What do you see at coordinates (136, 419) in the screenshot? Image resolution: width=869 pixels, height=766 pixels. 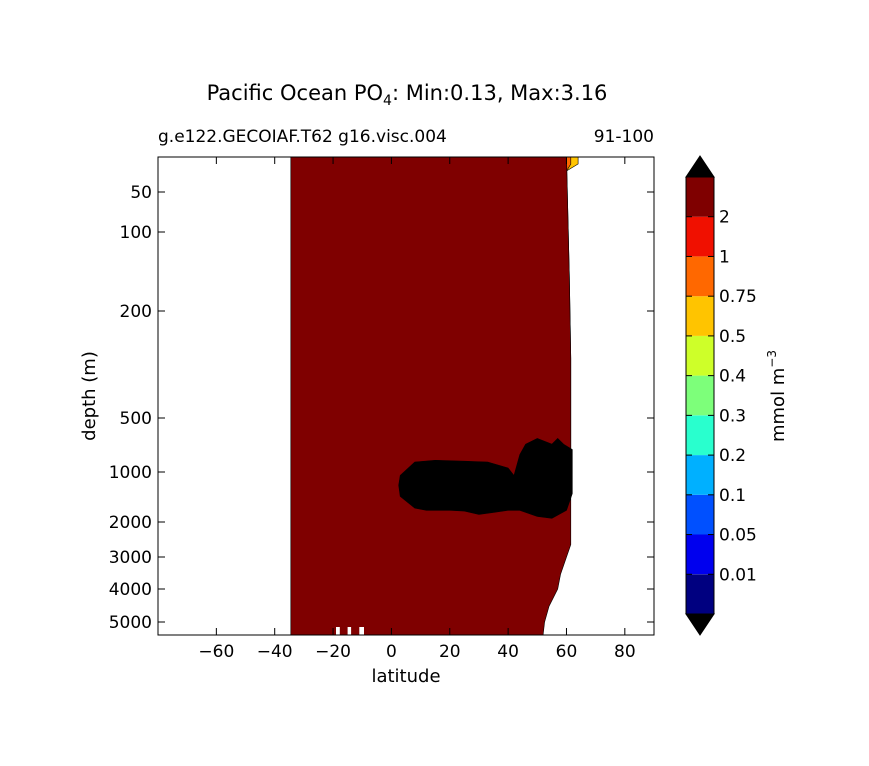 I see `y-tick-label-500: 500` at bounding box center [136, 419].